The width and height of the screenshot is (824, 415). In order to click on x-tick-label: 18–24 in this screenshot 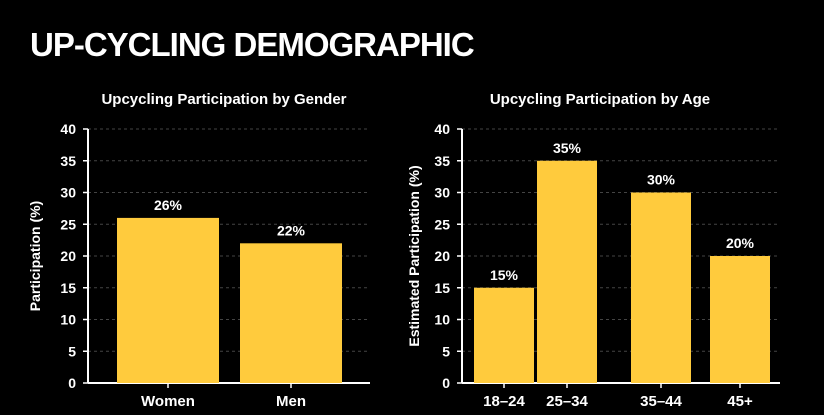, I will do `click(504, 401)`.